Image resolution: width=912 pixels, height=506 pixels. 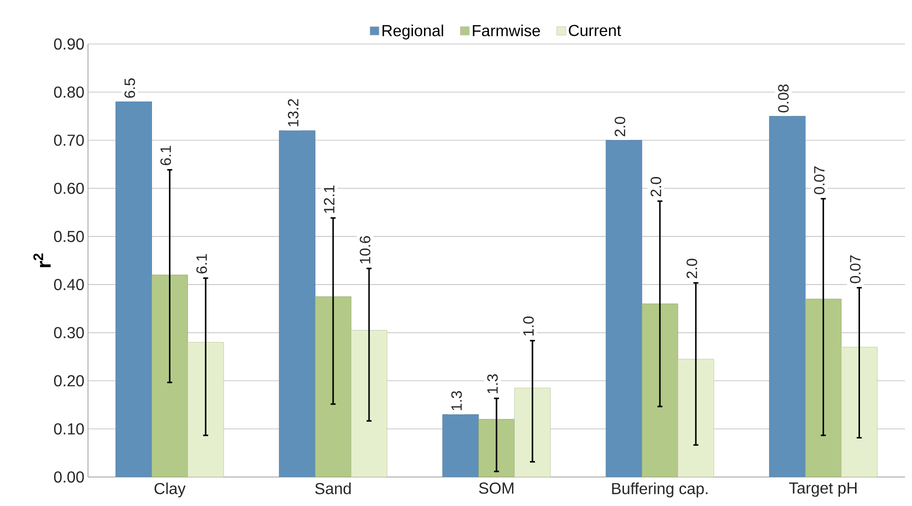 I want to click on y-tick-label: 0.10, so click(x=69, y=429).